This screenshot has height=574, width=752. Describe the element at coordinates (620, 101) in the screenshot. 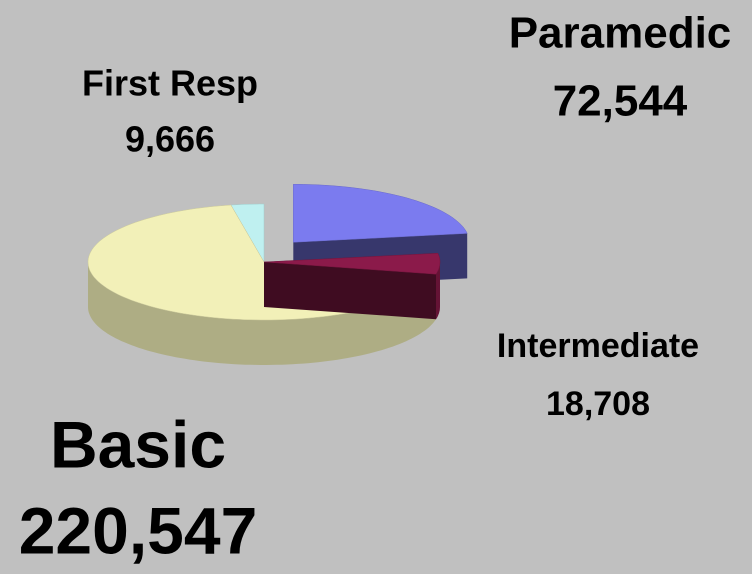

I see `value-label: 72,544` at that location.